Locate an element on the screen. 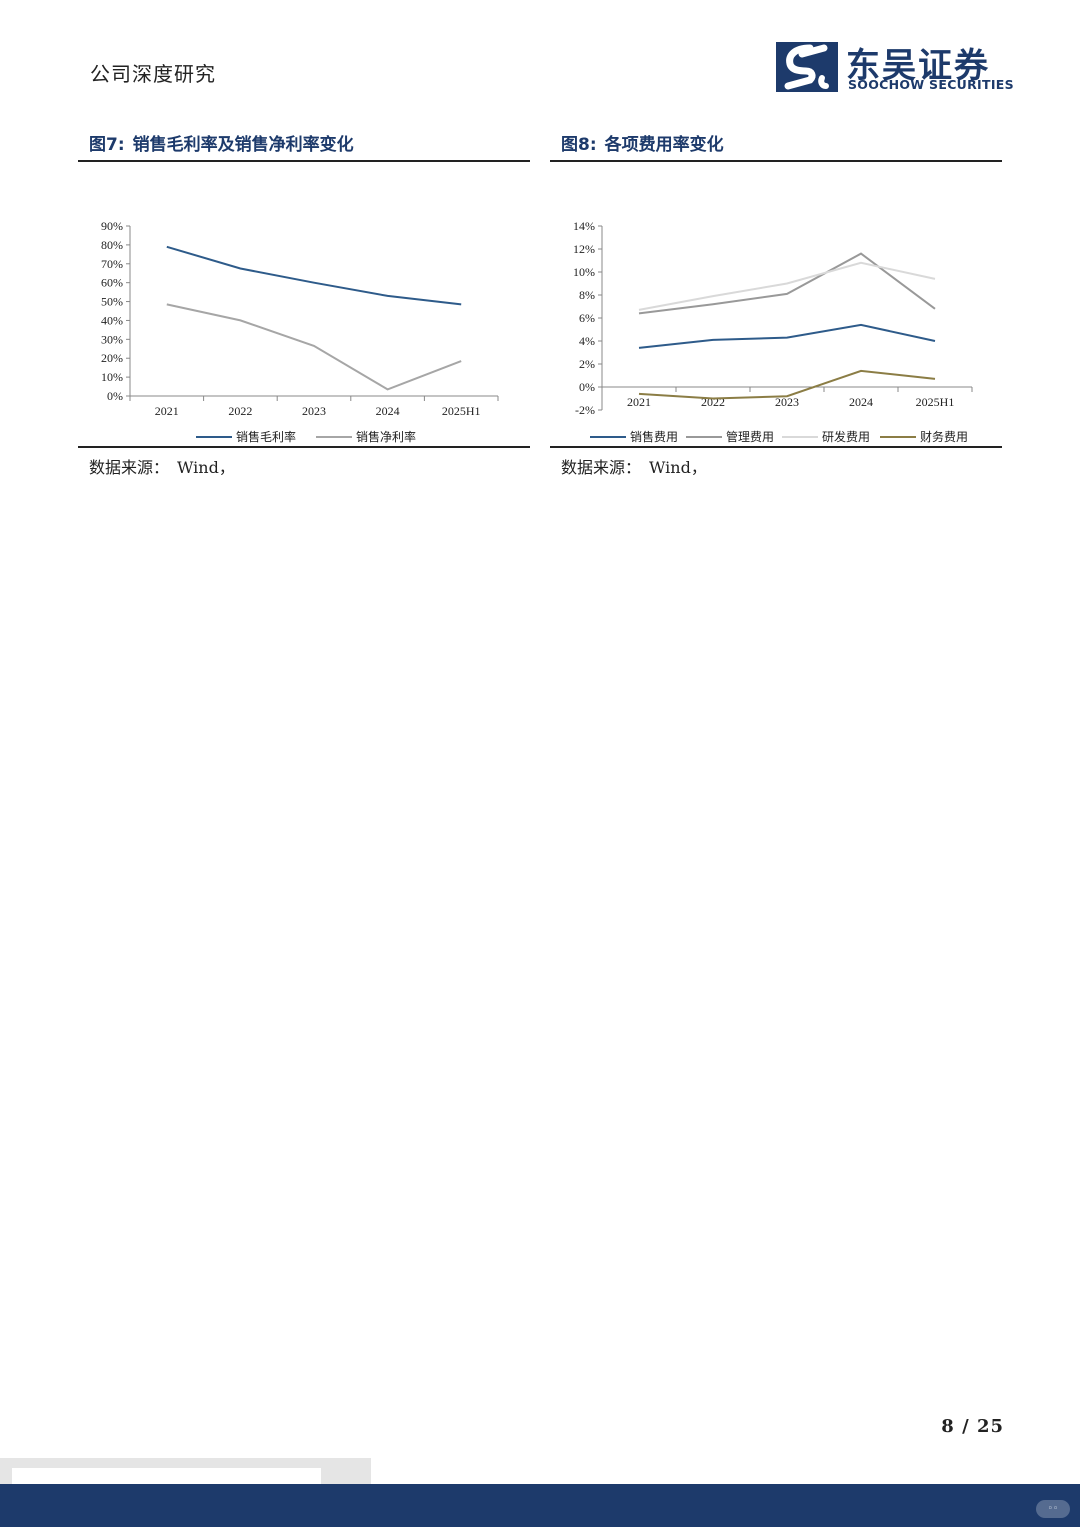 The image size is (1080, 1527). legend-label: 销售毛利率 is located at coordinates (266, 436).